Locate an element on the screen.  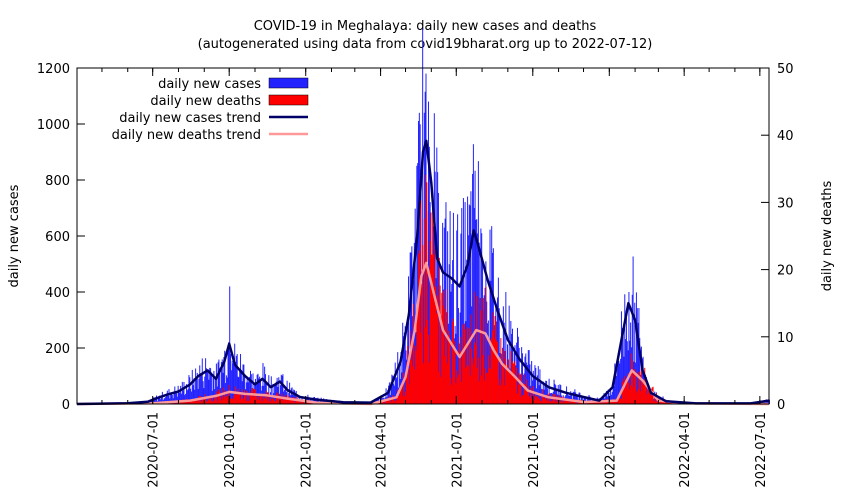
x-tick-label: 2022-07-01 is located at coordinates (761, 450).